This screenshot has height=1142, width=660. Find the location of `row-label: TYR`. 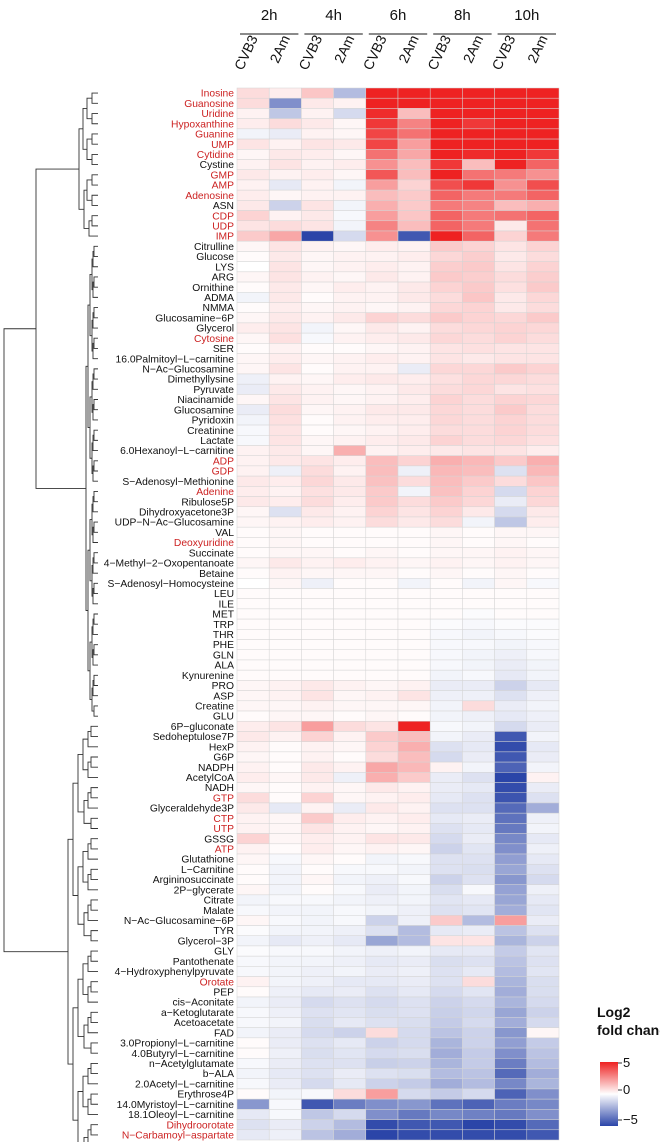

row-label: TYR is located at coordinates (223, 931).